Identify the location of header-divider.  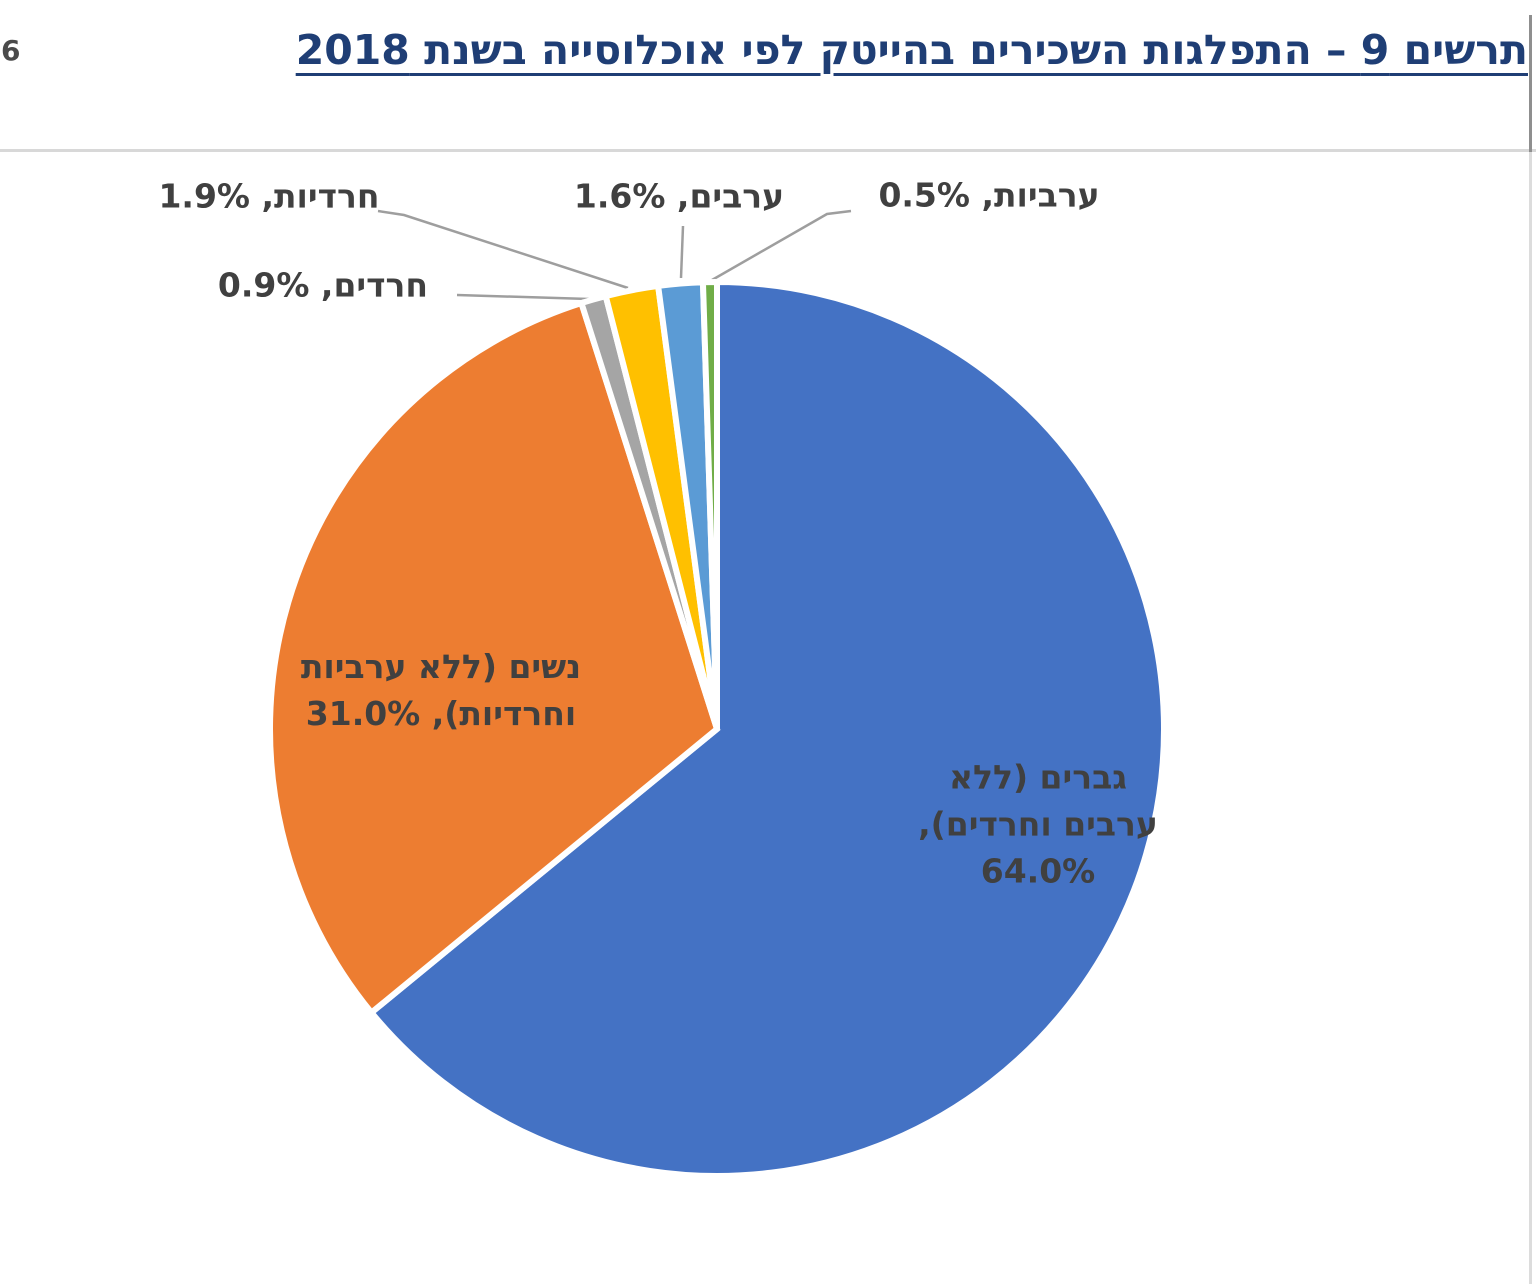
(768, 150).